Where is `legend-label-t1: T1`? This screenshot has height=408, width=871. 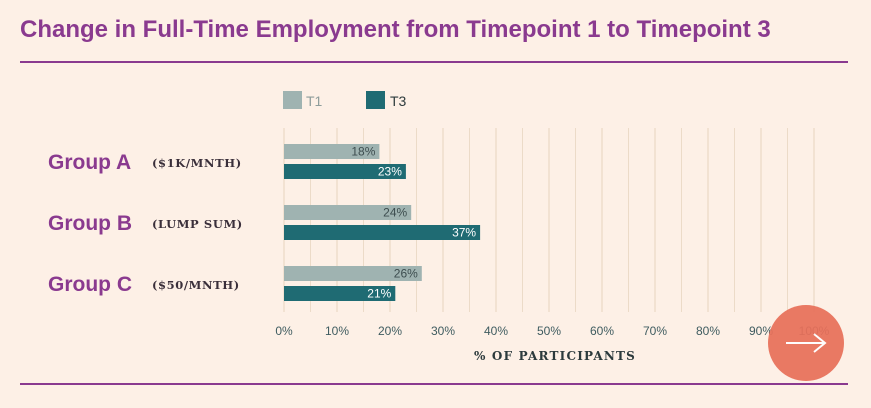
legend-label-t1: T1 is located at coordinates (314, 101).